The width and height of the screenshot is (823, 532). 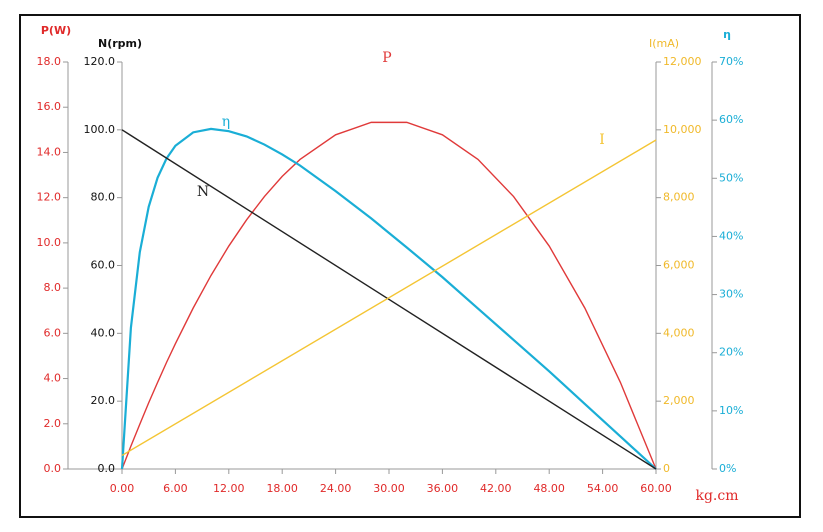 What do you see at coordinates (679, 332) in the screenshot?
I see `y-tick-label: 4,000` at bounding box center [679, 332].